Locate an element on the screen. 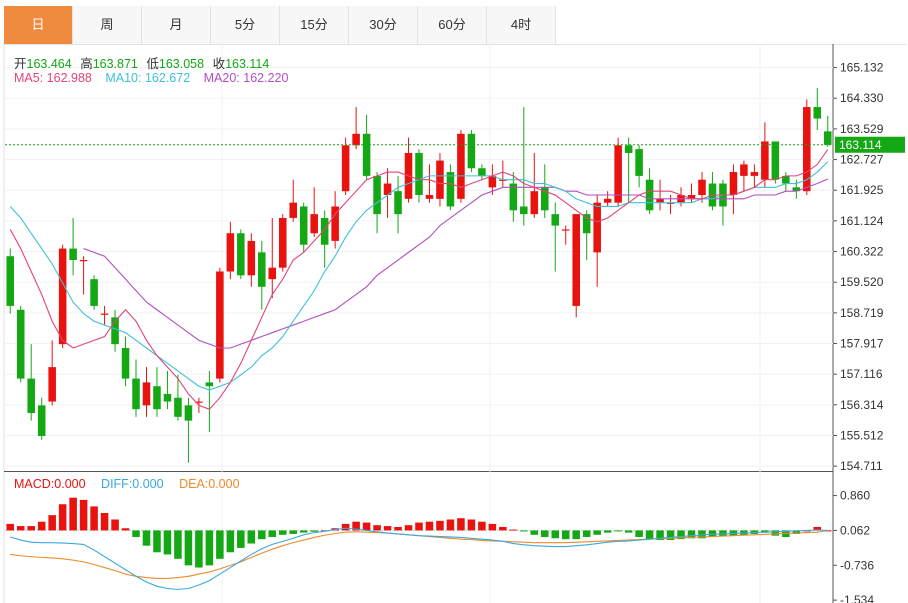 The image size is (908, 603). macd-tick-label-1: 0.062 is located at coordinates (855, 530).